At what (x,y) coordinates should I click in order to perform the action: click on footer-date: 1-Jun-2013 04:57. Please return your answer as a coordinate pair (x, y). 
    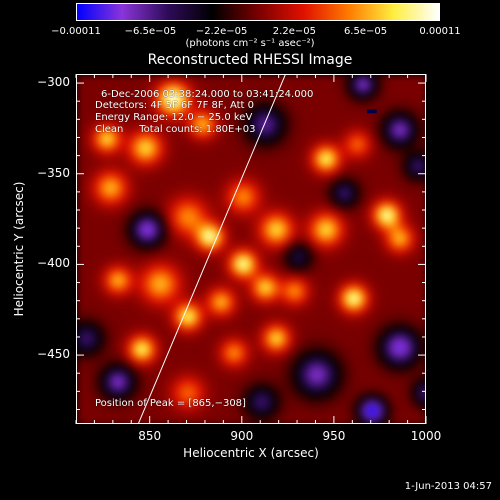
    Looking at the image, I should click on (448, 486).